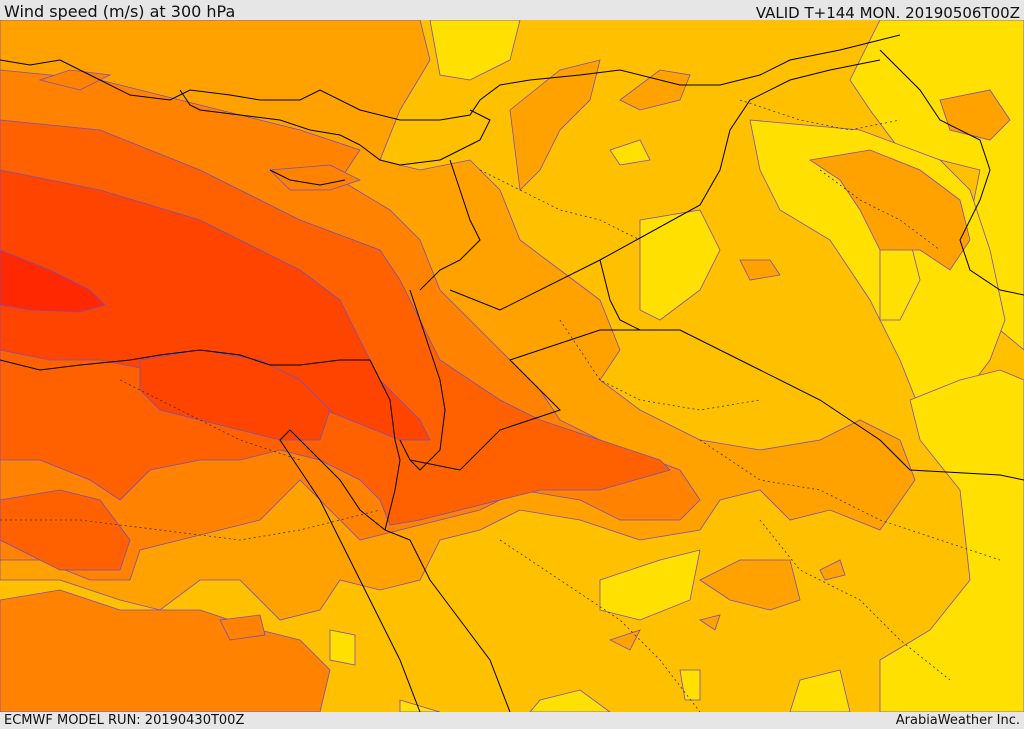 The width and height of the screenshot is (1024, 729). What do you see at coordinates (887, 13) in the screenshot?
I see `valid-time: VALID T+144 MON. 20190506T00Z` at bounding box center [887, 13].